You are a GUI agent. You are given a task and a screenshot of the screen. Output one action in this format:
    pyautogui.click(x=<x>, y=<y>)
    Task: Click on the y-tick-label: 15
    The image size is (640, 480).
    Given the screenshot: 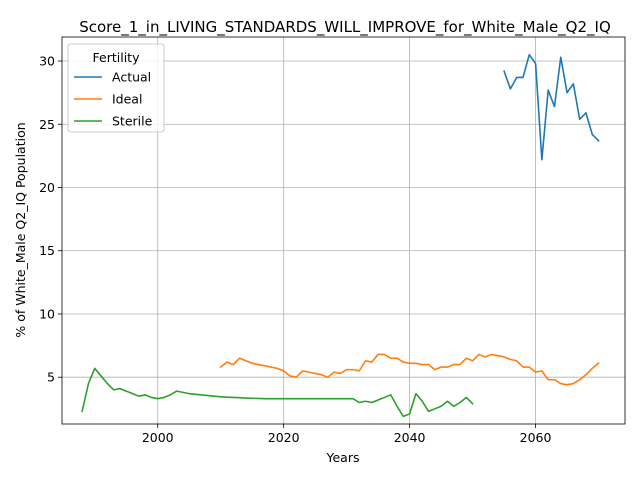 What is the action you would take?
    pyautogui.click(x=47, y=250)
    